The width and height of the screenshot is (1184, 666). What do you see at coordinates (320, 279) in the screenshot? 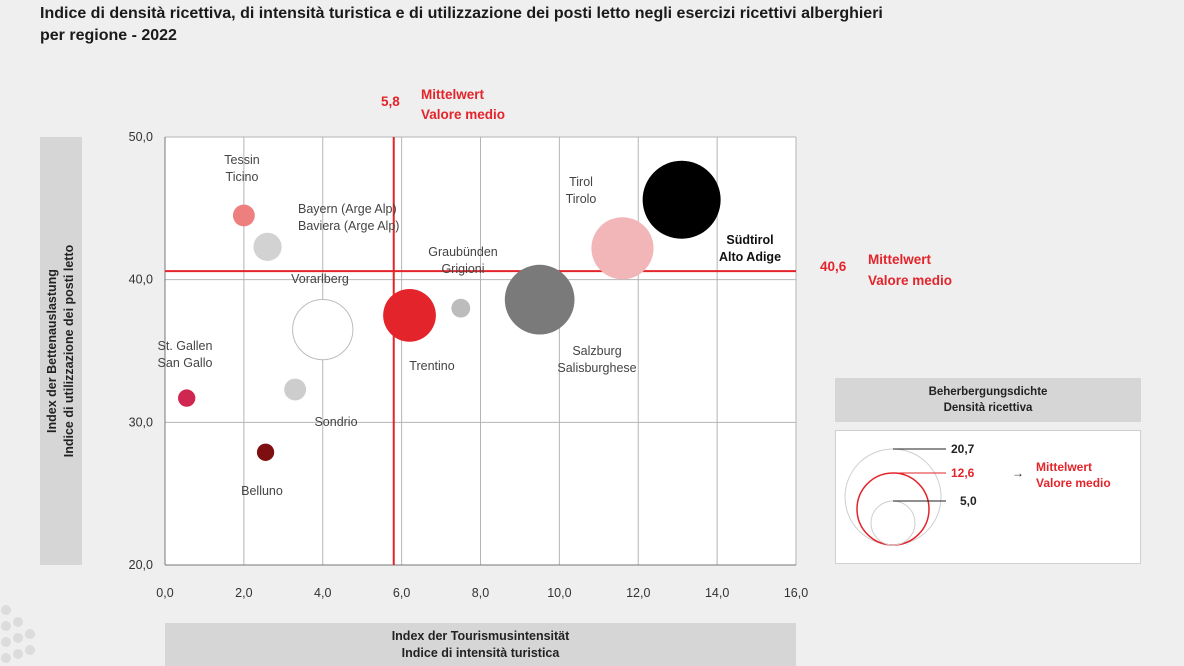
I see `bubble-label-vorarlberg: Vorarlberg` at bounding box center [320, 279].